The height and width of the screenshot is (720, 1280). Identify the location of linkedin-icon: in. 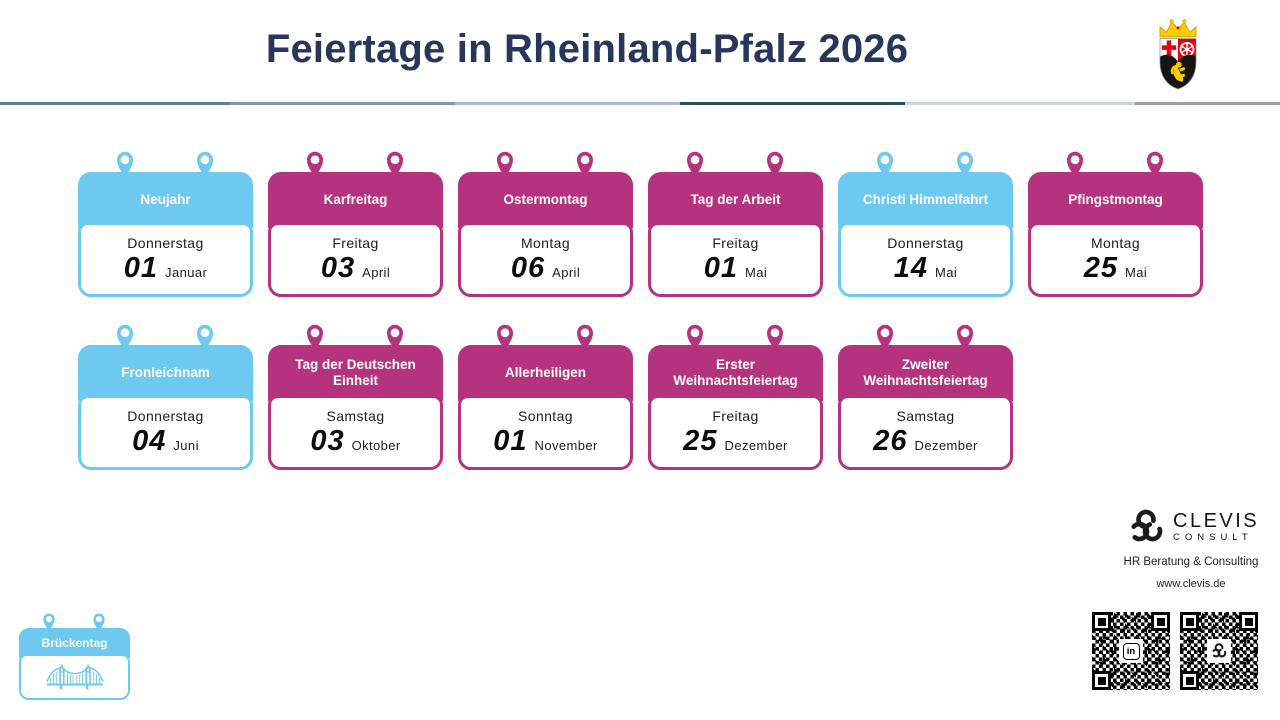
(1131, 651).